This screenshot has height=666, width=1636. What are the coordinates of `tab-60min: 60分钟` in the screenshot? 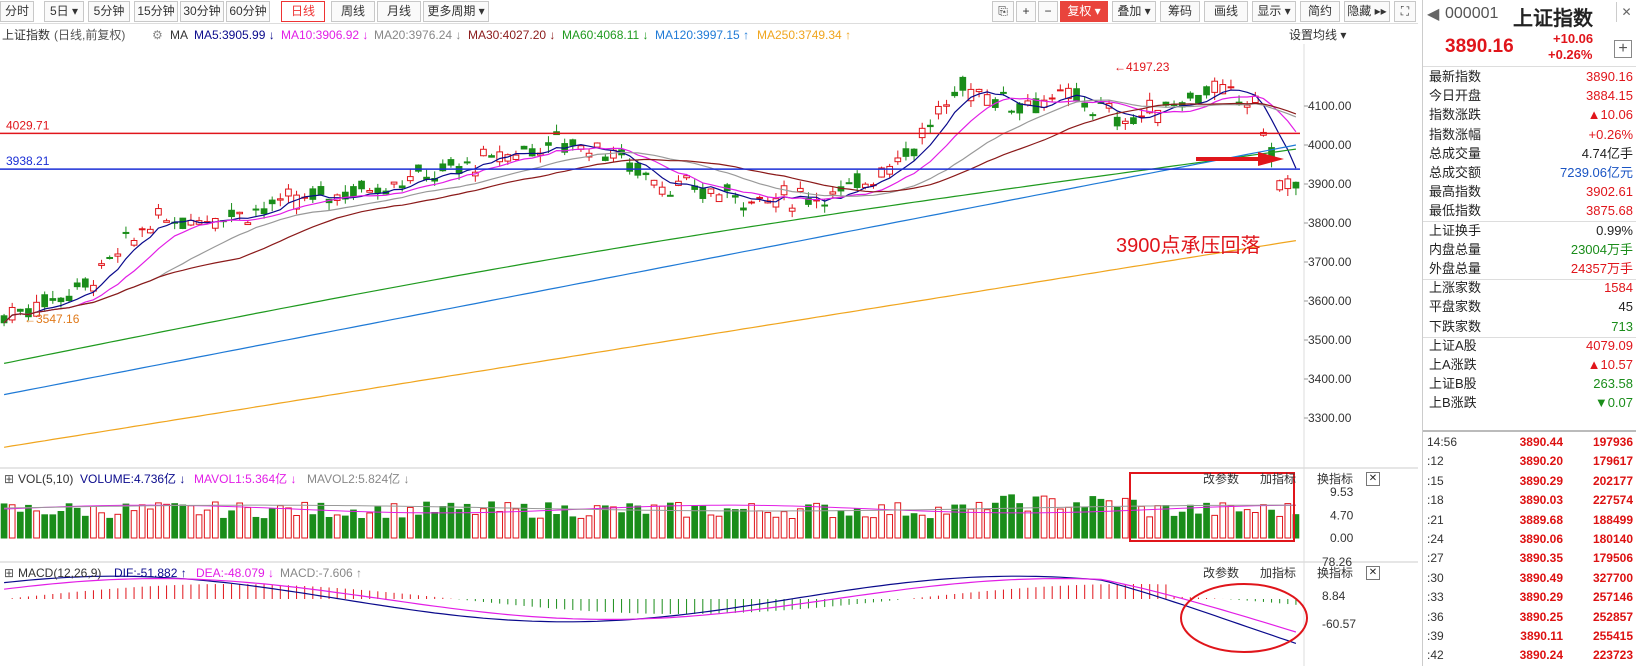 It's located at (248, 11).